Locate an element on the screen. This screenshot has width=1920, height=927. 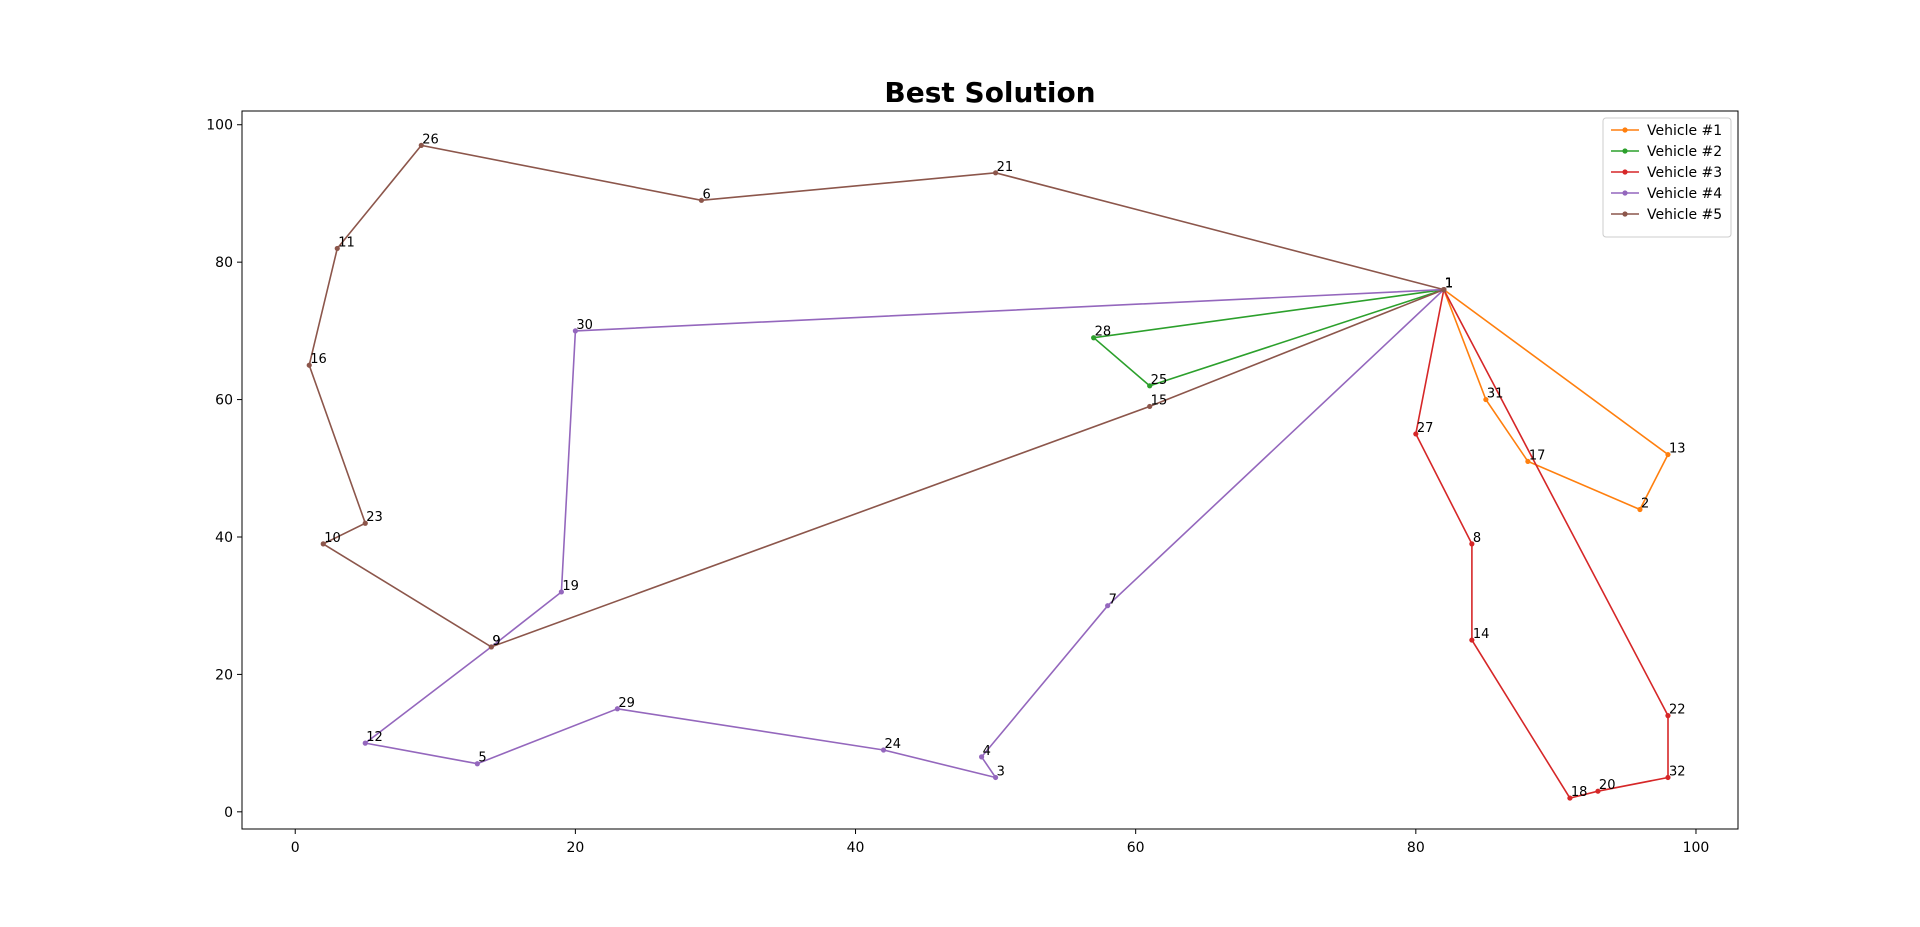
y-tick-label: 40 is located at coordinates (224, 538).